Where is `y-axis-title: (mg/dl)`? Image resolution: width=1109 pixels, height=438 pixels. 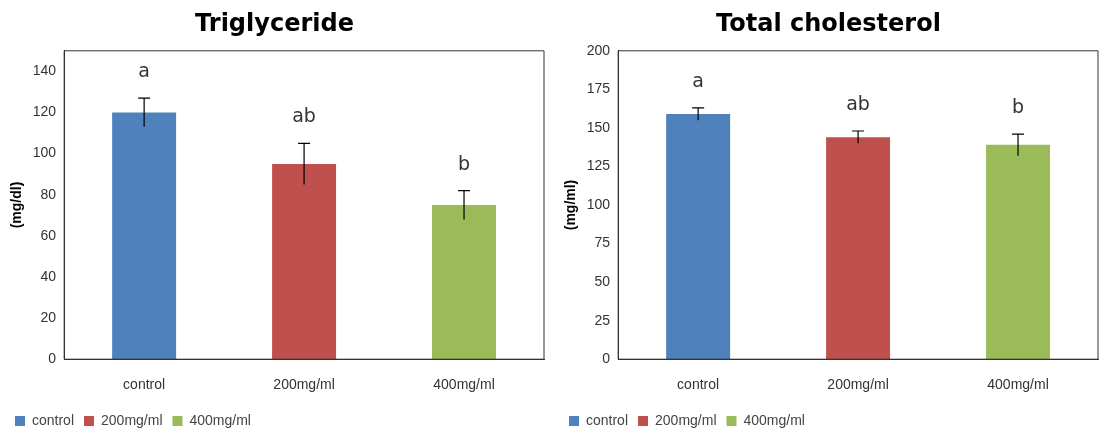
y-axis-title: (mg/dl) is located at coordinates (16, 205).